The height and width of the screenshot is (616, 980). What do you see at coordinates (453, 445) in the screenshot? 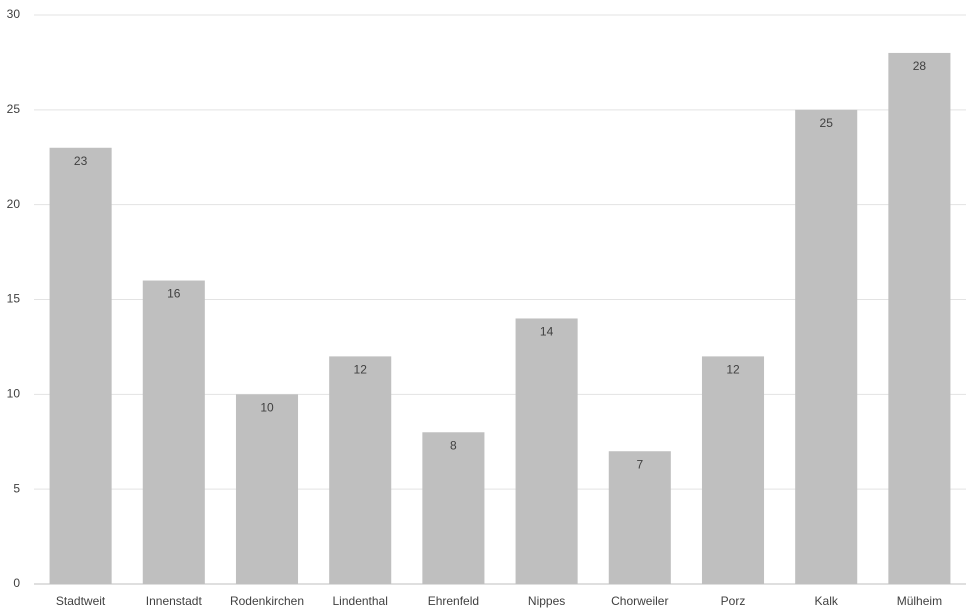
I see `data-label: 8` at bounding box center [453, 445].